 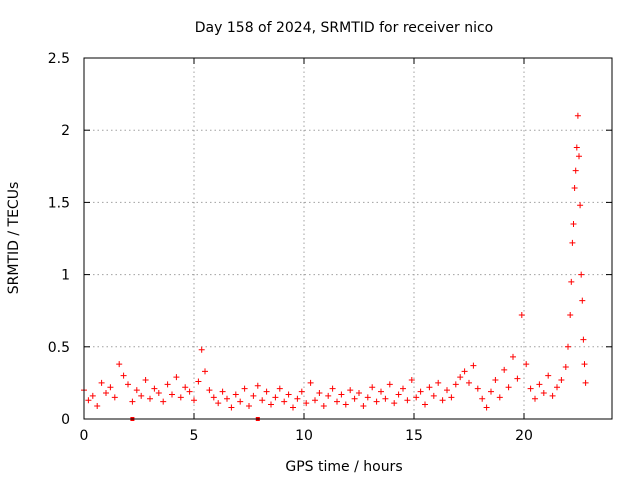 I want to click on y-tick-label: 2.5, so click(x=59, y=59).